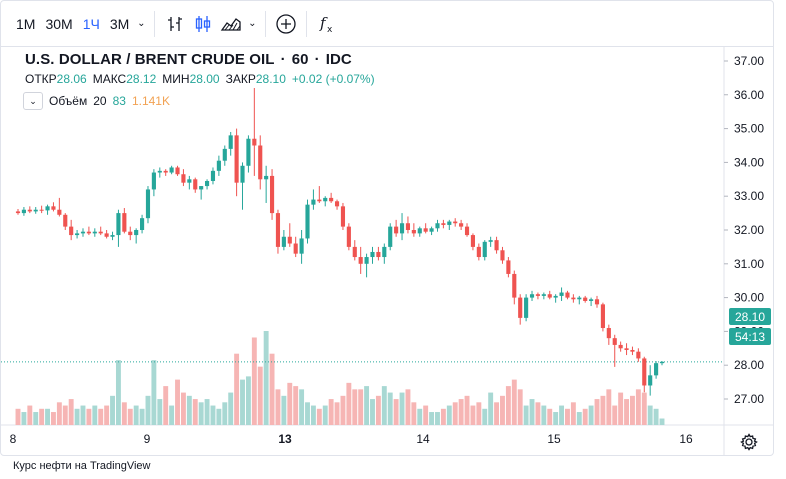 The height and width of the screenshot is (479, 786). Describe the element at coordinates (141, 79) in the screenshot. I see `high-value: 28.12` at that location.